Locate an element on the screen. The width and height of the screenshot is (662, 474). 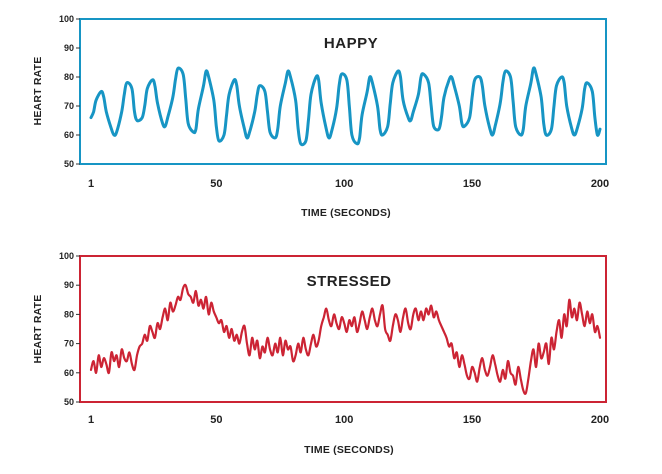
stressed-ytick-label: 70 is located at coordinates (69, 344).